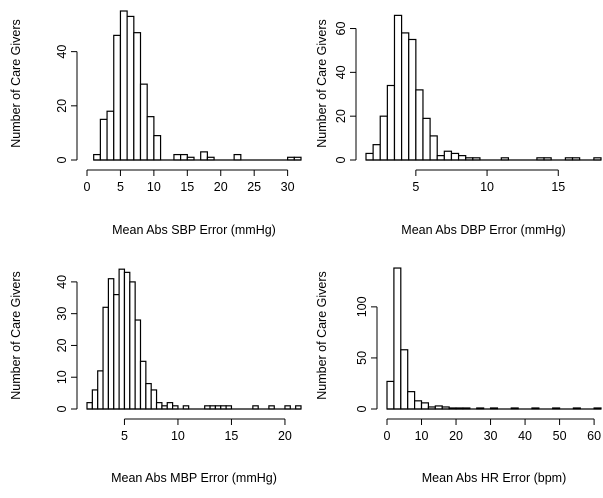 Image resolution: width=603 pixels, height=498 pixels. What do you see at coordinates (594, 436) in the screenshot?
I see `x-tick-label: 60` at bounding box center [594, 436].